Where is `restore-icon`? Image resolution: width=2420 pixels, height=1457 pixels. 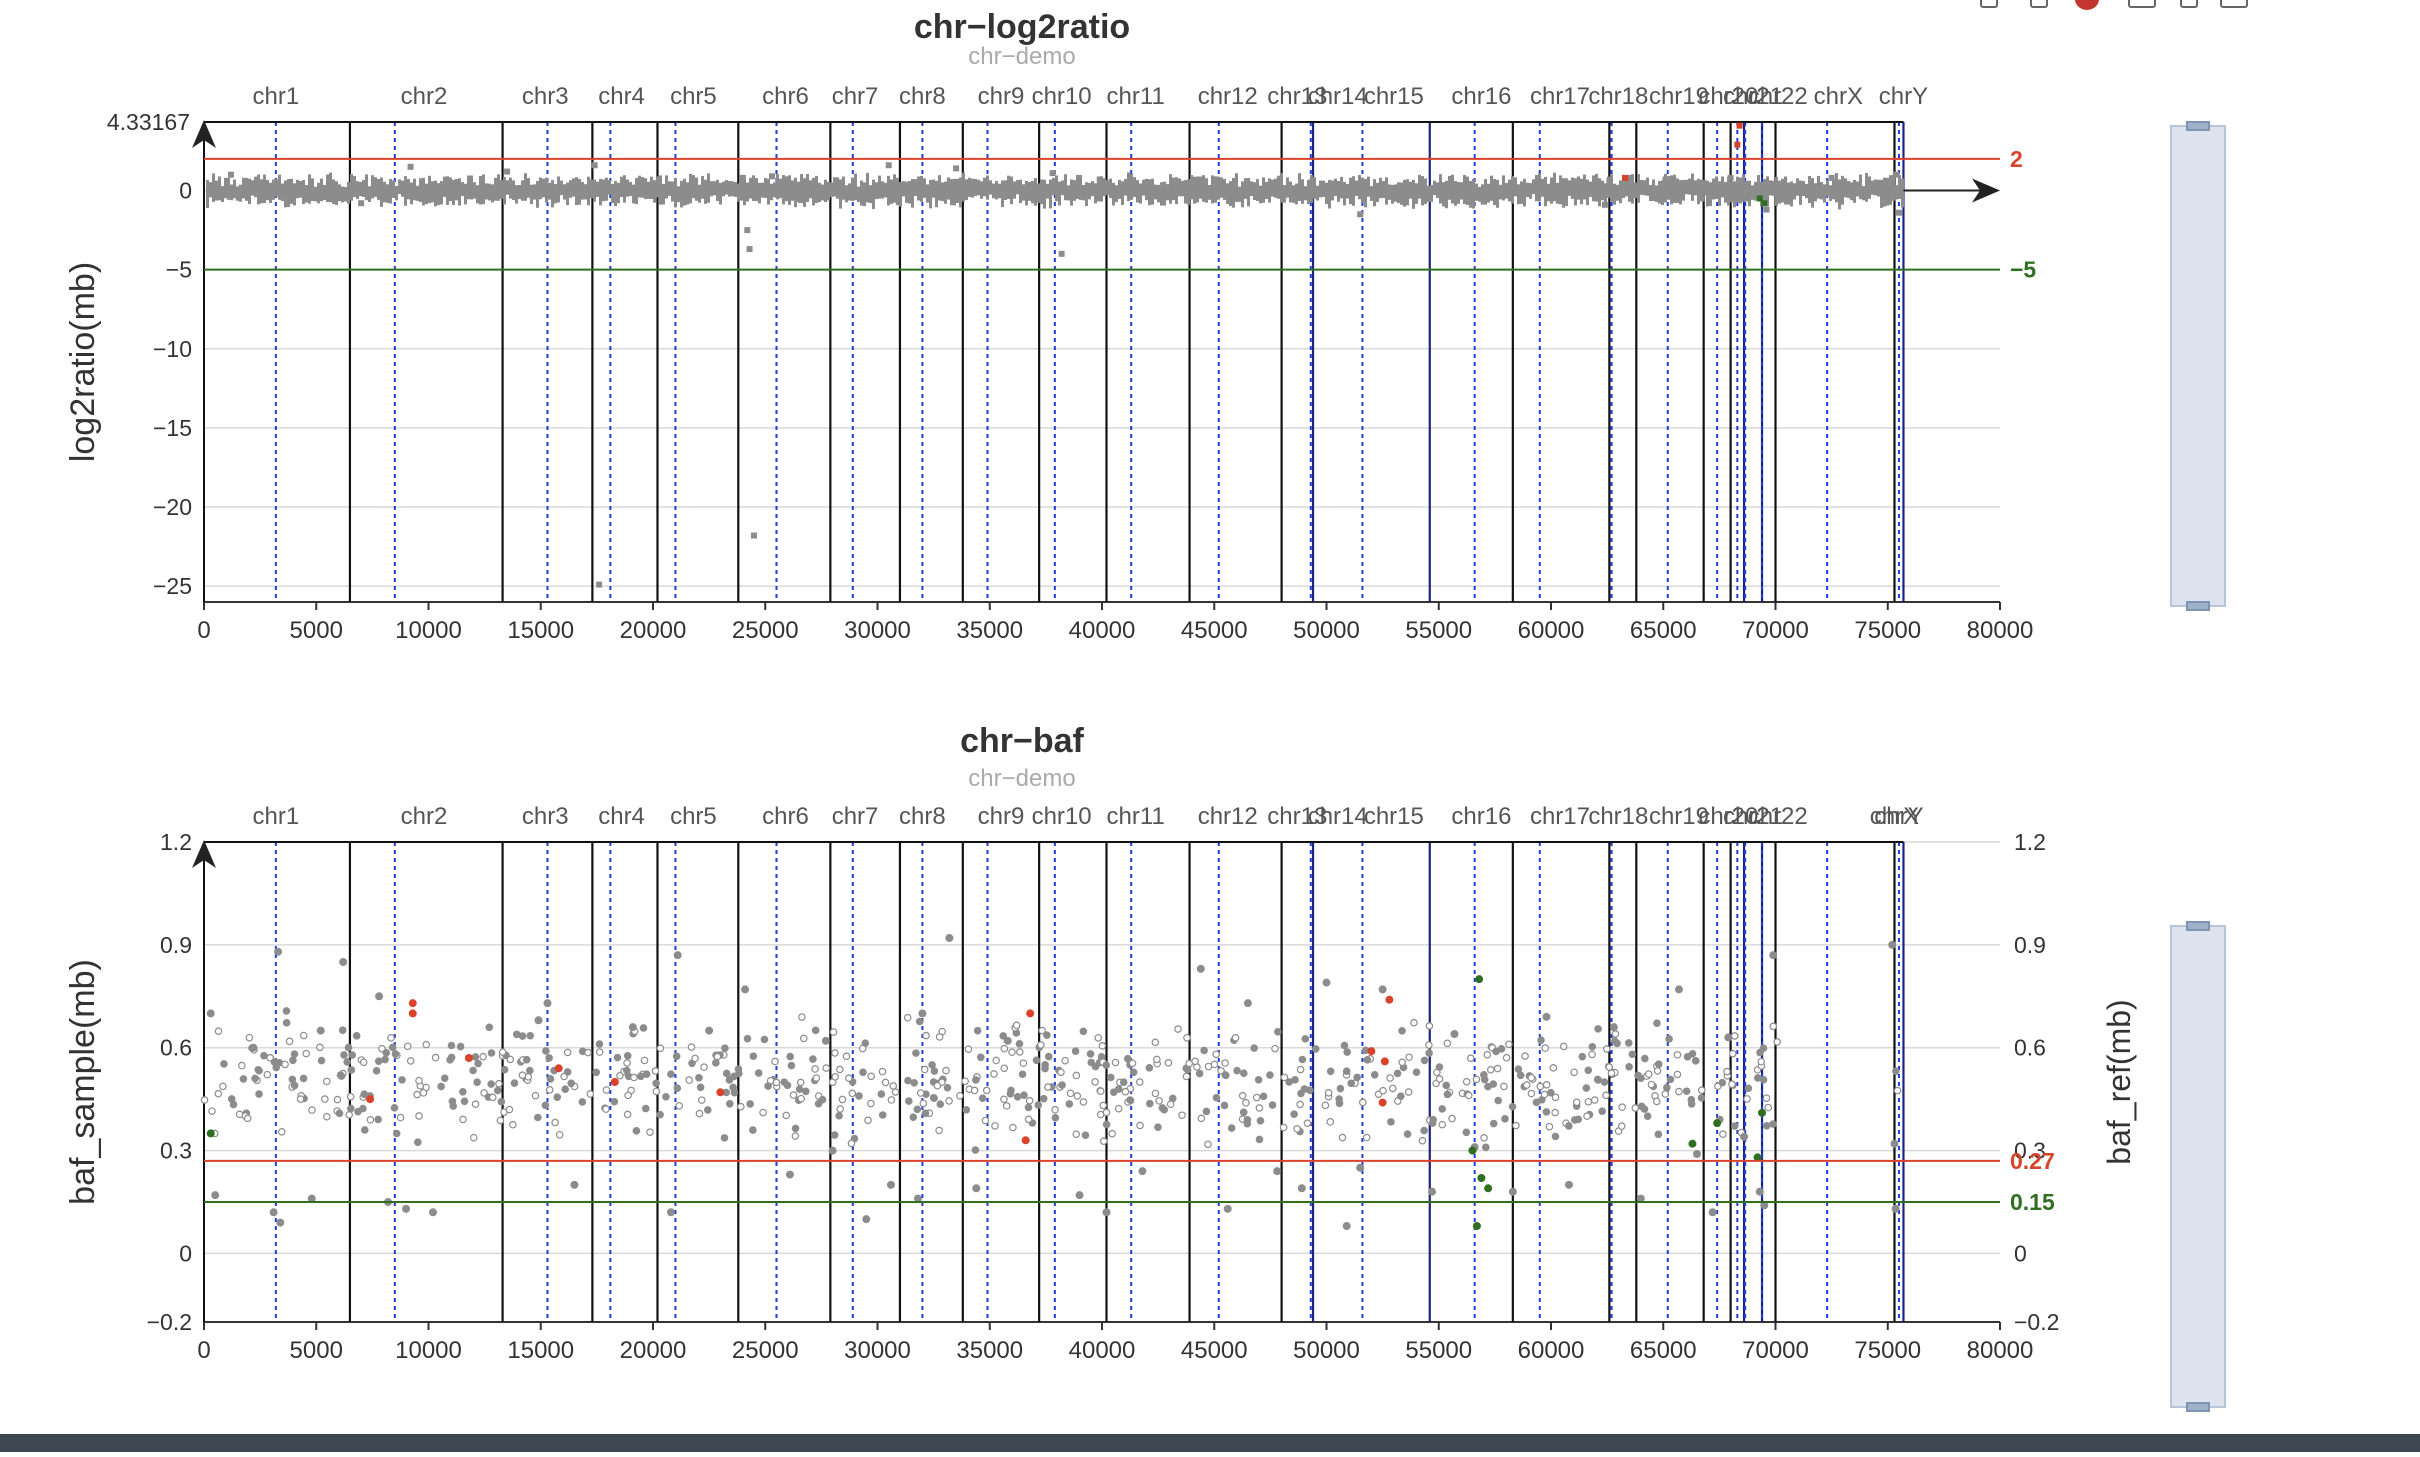 restore-icon is located at coordinates (1989, 4).